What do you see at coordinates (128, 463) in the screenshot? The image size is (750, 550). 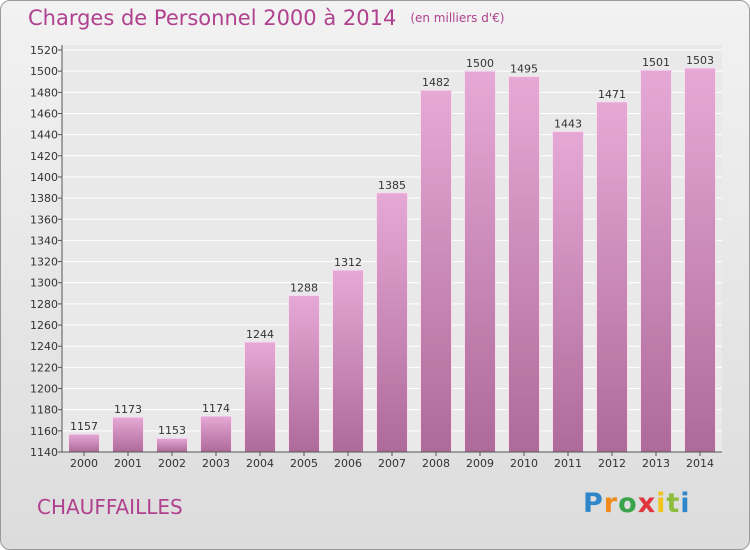 I see `x-tick-label: 2001` at bounding box center [128, 463].